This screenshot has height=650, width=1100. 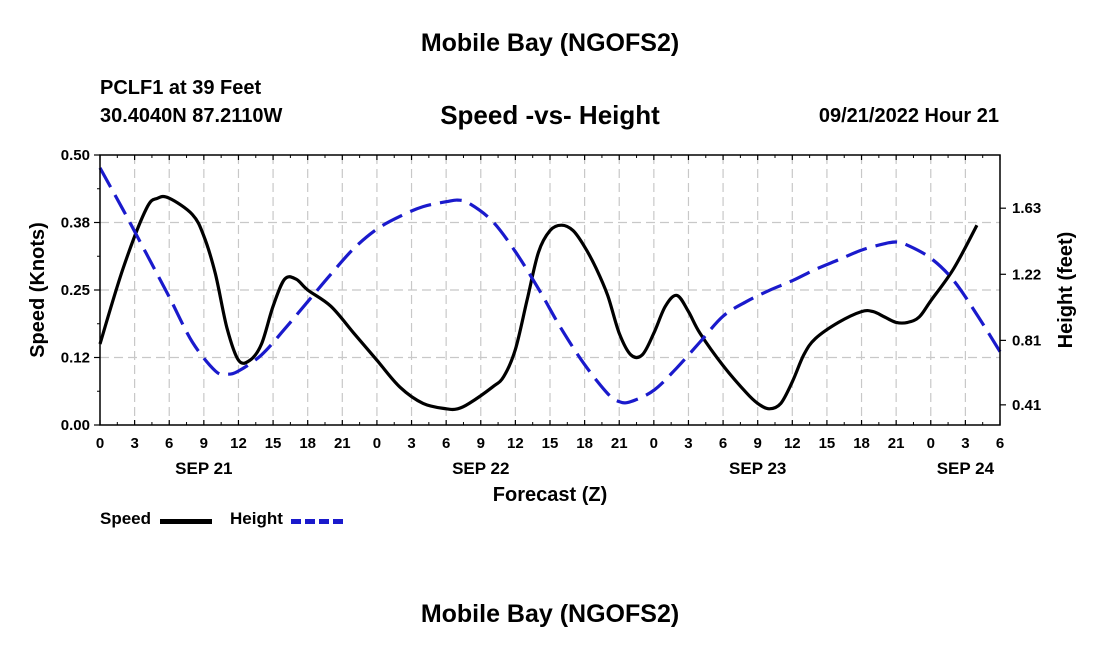 What do you see at coordinates (550, 43) in the screenshot?
I see `chart-main-title: Mobile Bay (NGOFS2)` at bounding box center [550, 43].